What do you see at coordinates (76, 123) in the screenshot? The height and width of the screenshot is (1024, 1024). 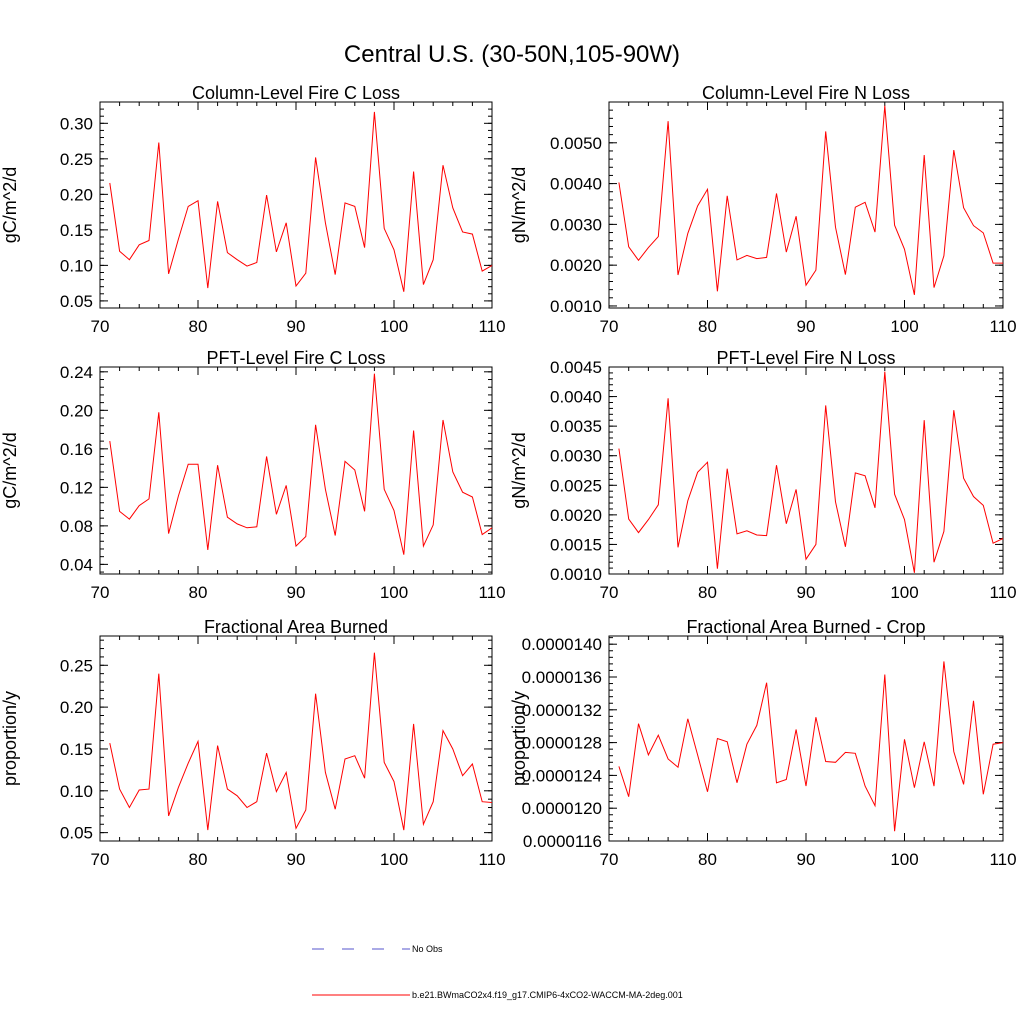 I see `y-tick-label: 0.30` at bounding box center [76, 123].